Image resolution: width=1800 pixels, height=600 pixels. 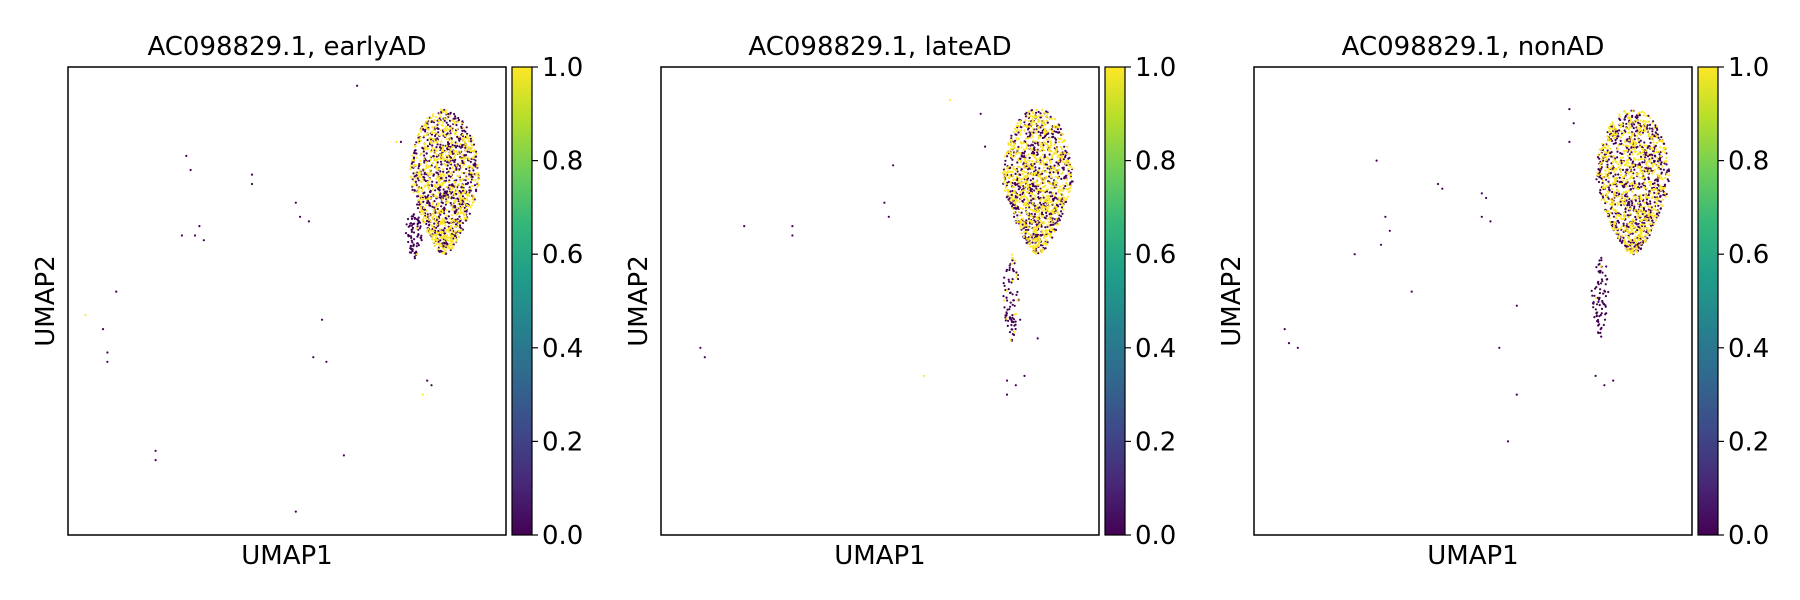 I want to click on colorbar-tick-label: 0.6, so click(x=1748, y=255).